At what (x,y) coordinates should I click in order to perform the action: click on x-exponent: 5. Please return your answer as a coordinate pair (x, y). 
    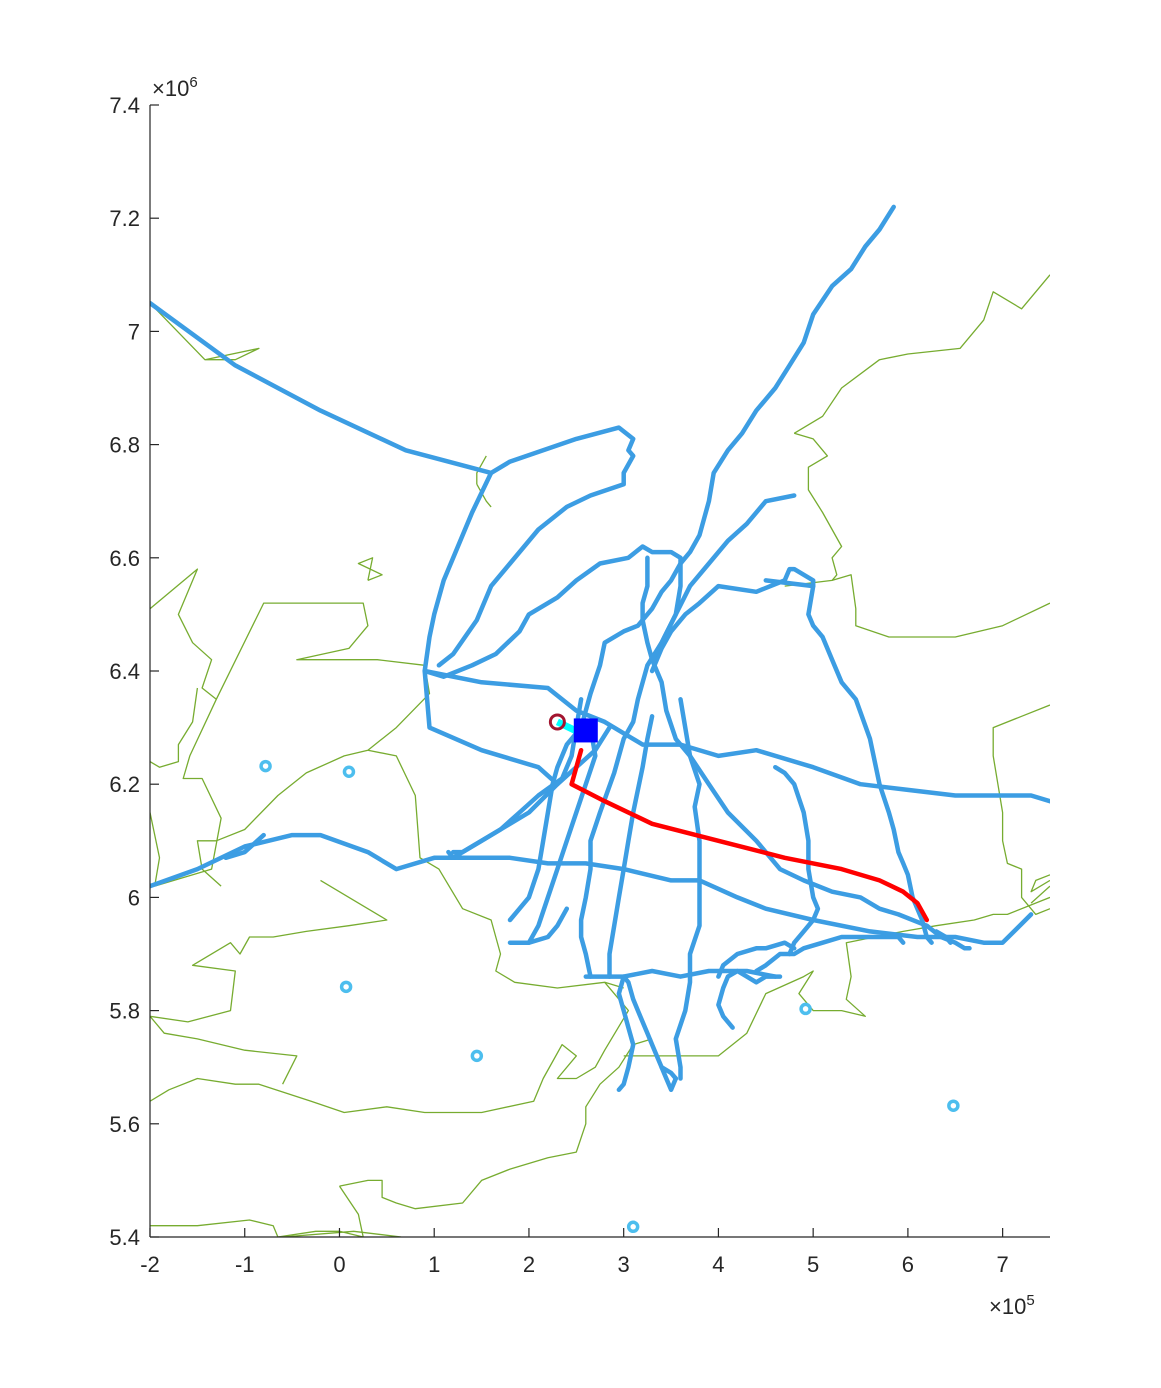
    Looking at the image, I should click on (1030, 1300).